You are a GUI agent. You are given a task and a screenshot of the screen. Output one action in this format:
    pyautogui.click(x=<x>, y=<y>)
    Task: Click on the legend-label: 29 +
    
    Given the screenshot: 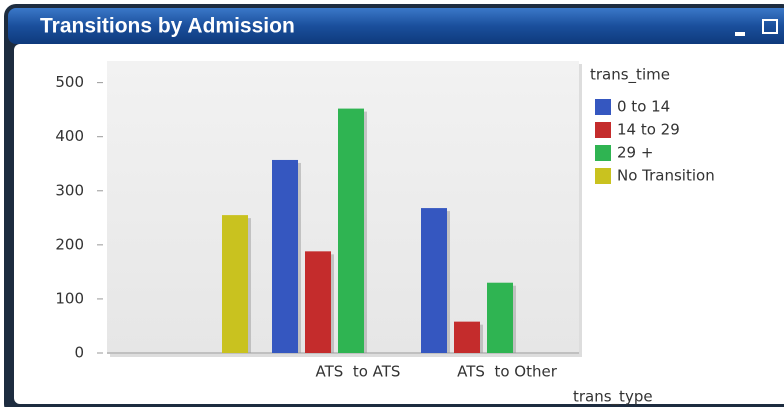 What is the action you would take?
    pyautogui.click(x=635, y=153)
    